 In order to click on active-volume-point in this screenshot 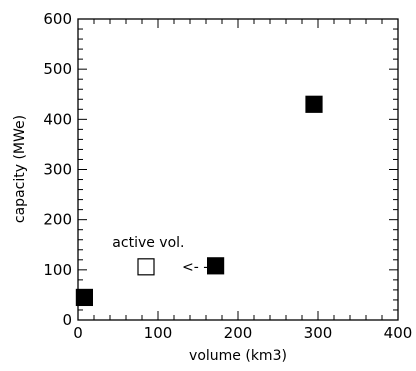, I will do `click(146, 267)`.